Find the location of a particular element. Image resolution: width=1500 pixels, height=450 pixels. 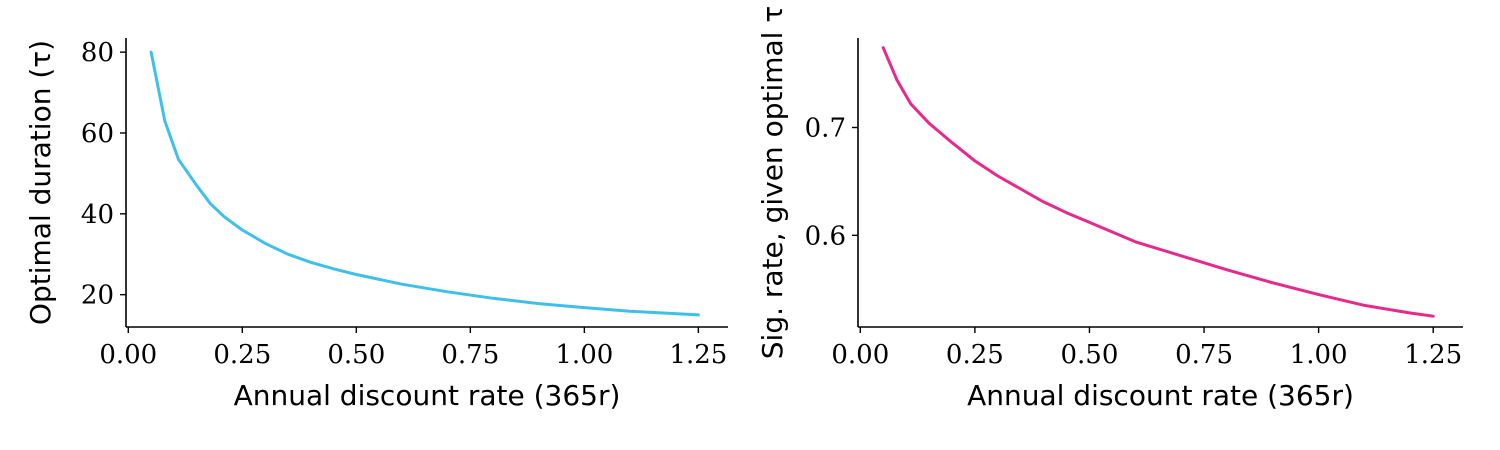

y-tick-label: 60 is located at coordinates (97, 134).